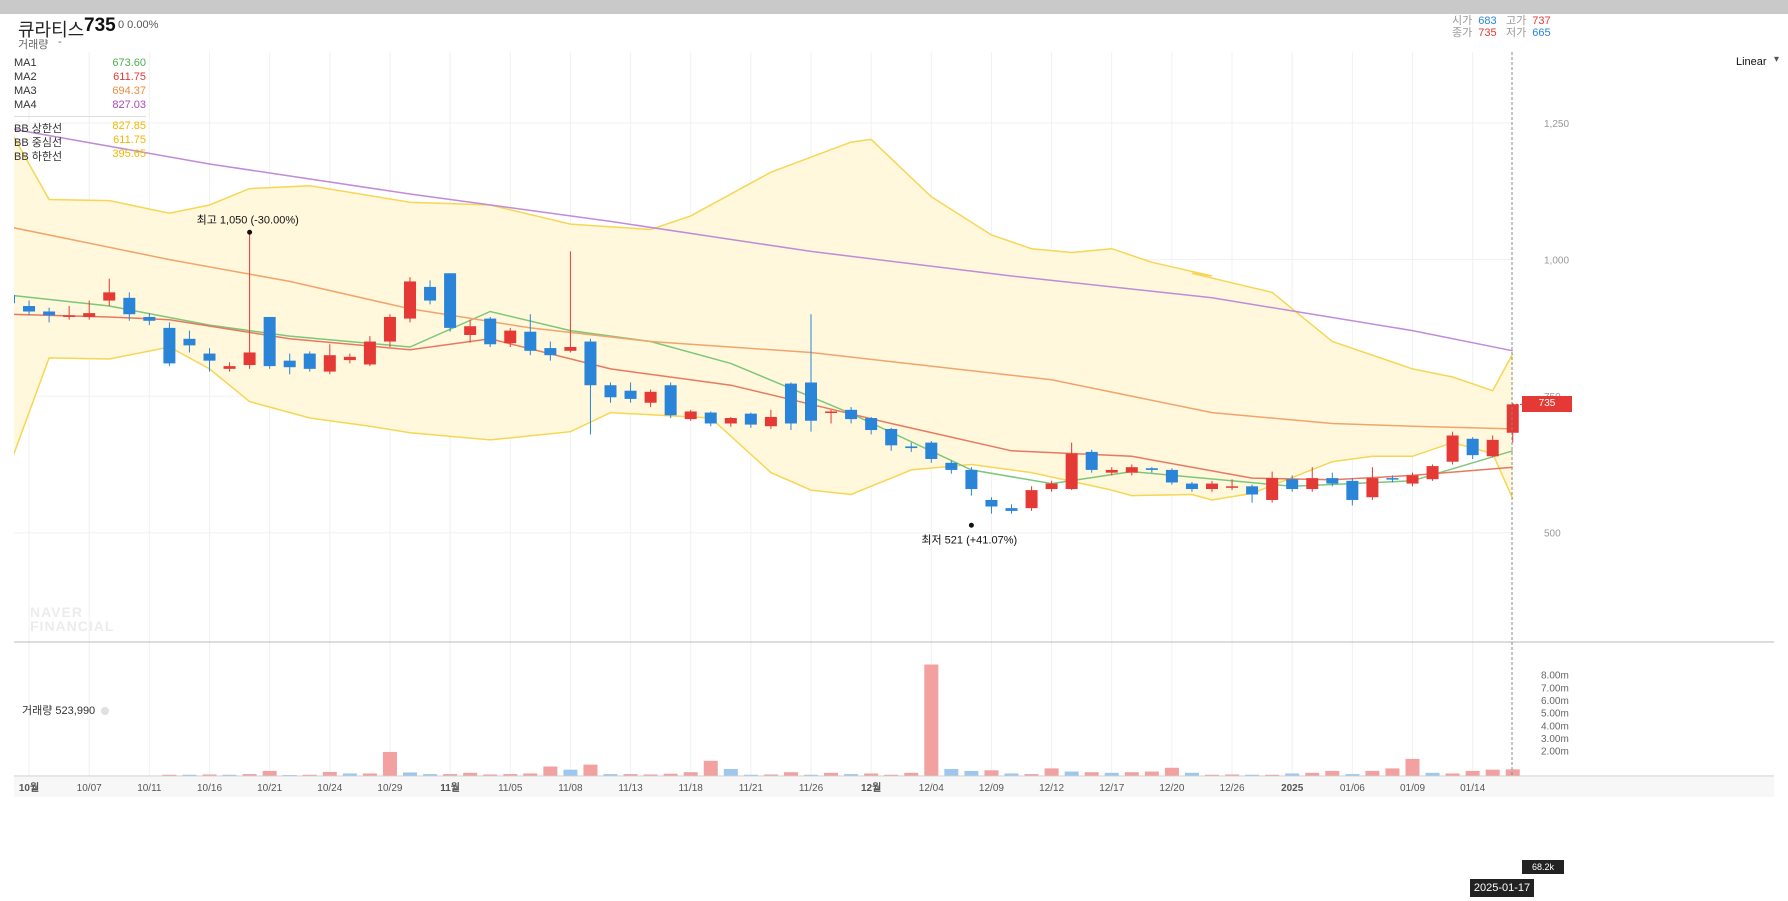 The image size is (1788, 901). What do you see at coordinates (89, 788) in the screenshot?
I see `x-tick-label: 10/07` at bounding box center [89, 788].